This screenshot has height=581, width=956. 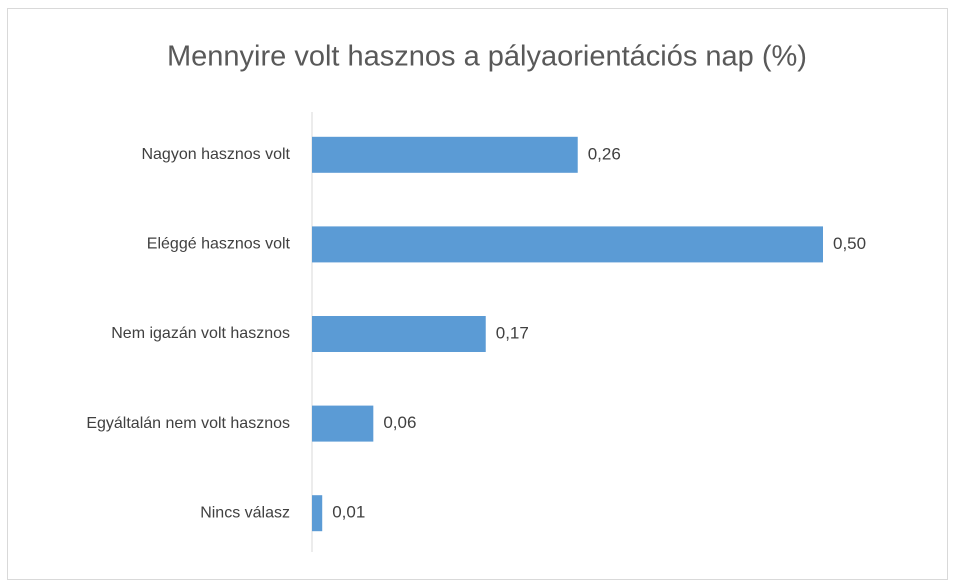 What do you see at coordinates (215, 154) in the screenshot?
I see `category-label: Nagyon hasznos volt` at bounding box center [215, 154].